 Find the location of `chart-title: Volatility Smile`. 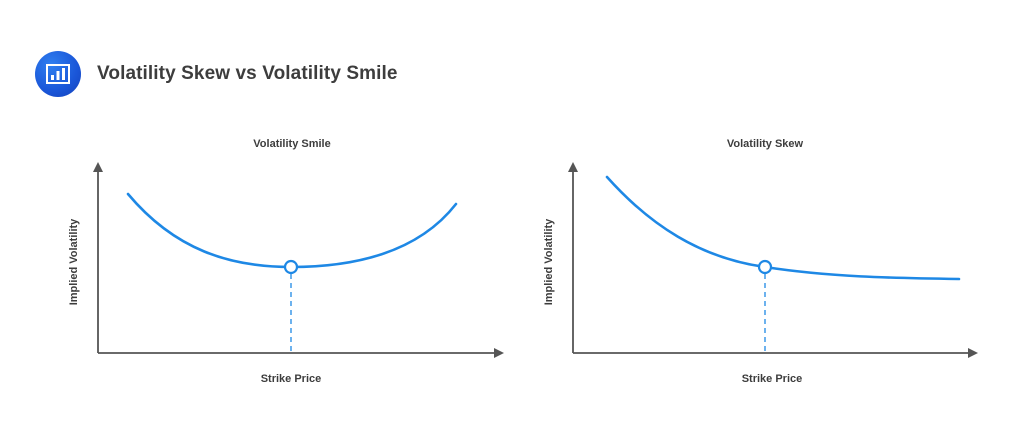

chart-title: Volatility Smile is located at coordinates (291, 144).